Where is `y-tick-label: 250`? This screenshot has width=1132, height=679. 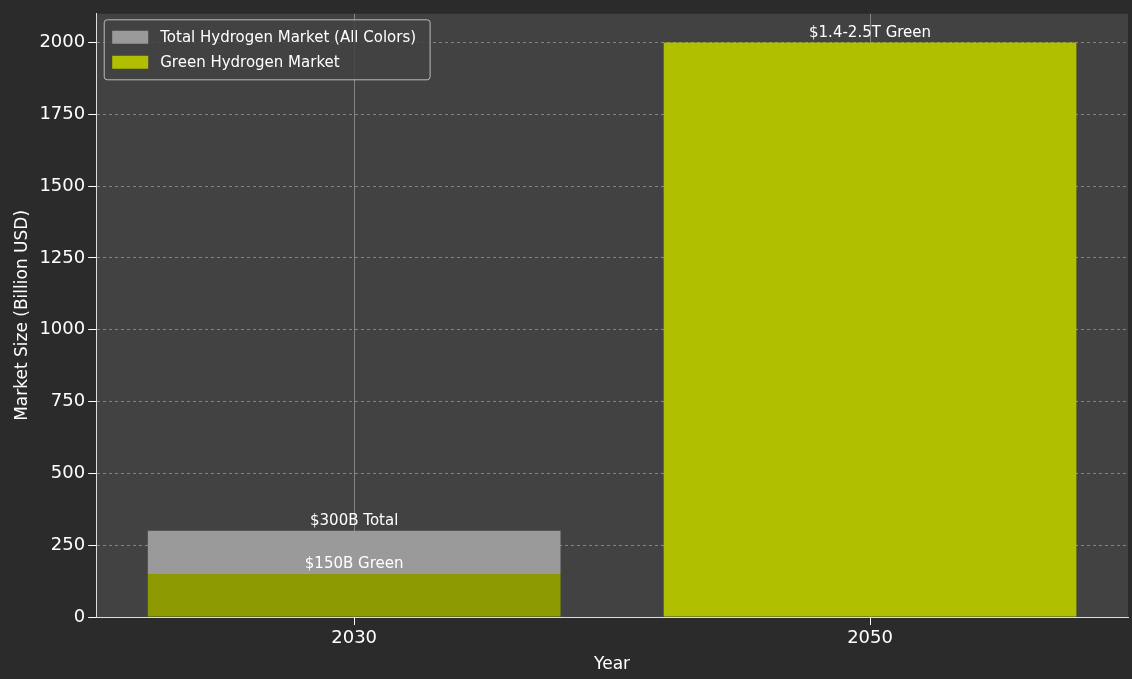 y-tick-label: 250 is located at coordinates (68, 543).